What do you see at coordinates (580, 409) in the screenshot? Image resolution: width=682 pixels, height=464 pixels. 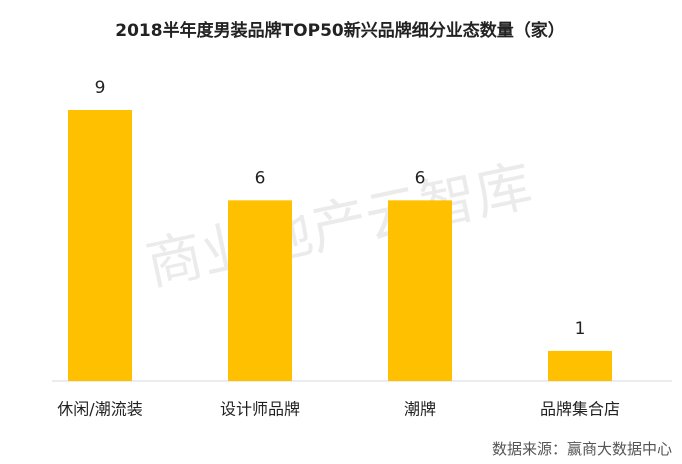 I see `x-tick-label: 品牌集合店` at bounding box center [580, 409].